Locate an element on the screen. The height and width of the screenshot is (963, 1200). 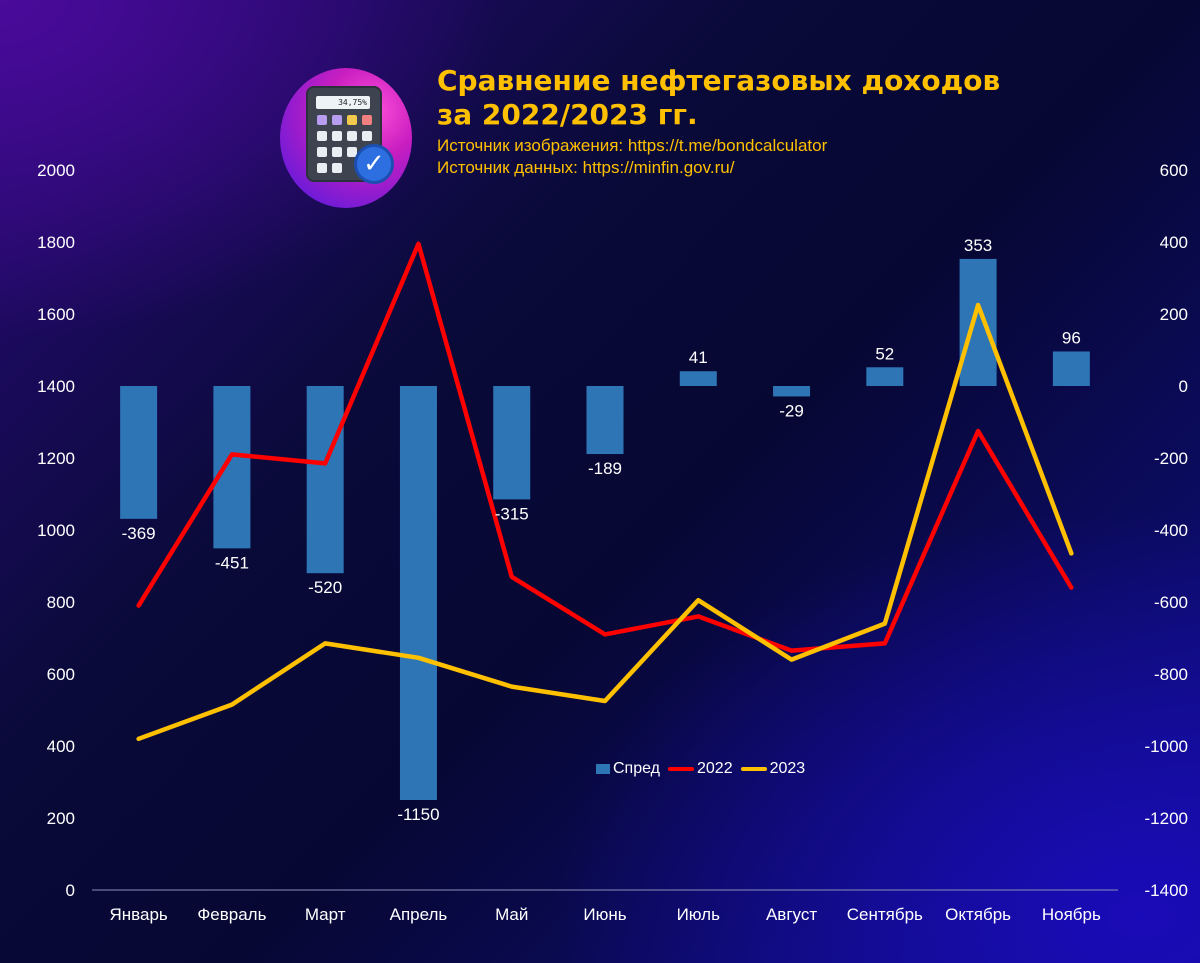
x-axis-tick: Май is located at coordinates (511, 914).